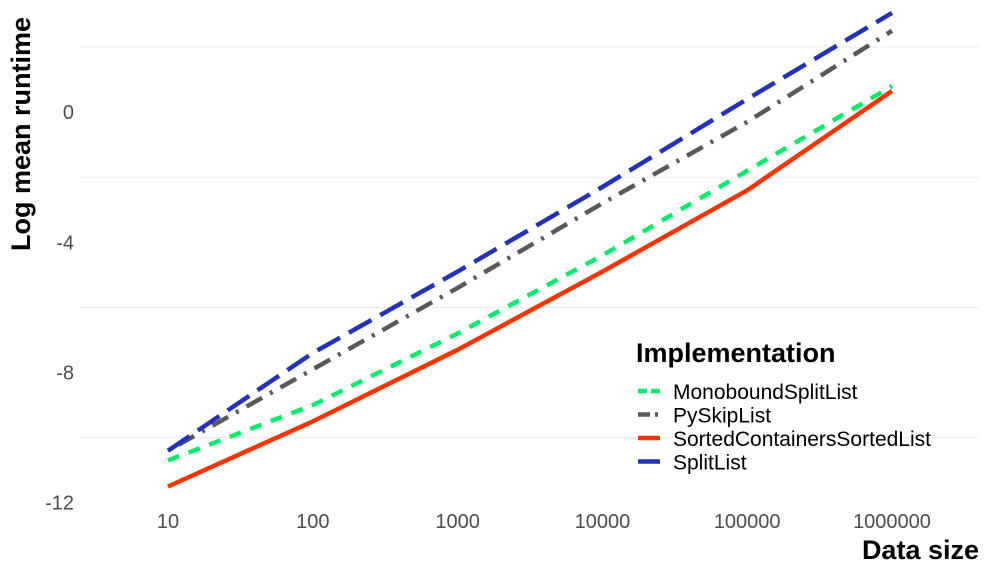 The width and height of the screenshot is (987, 578). Describe the element at coordinates (457, 522) in the screenshot. I see `x-tick-label: 1000` at that location.